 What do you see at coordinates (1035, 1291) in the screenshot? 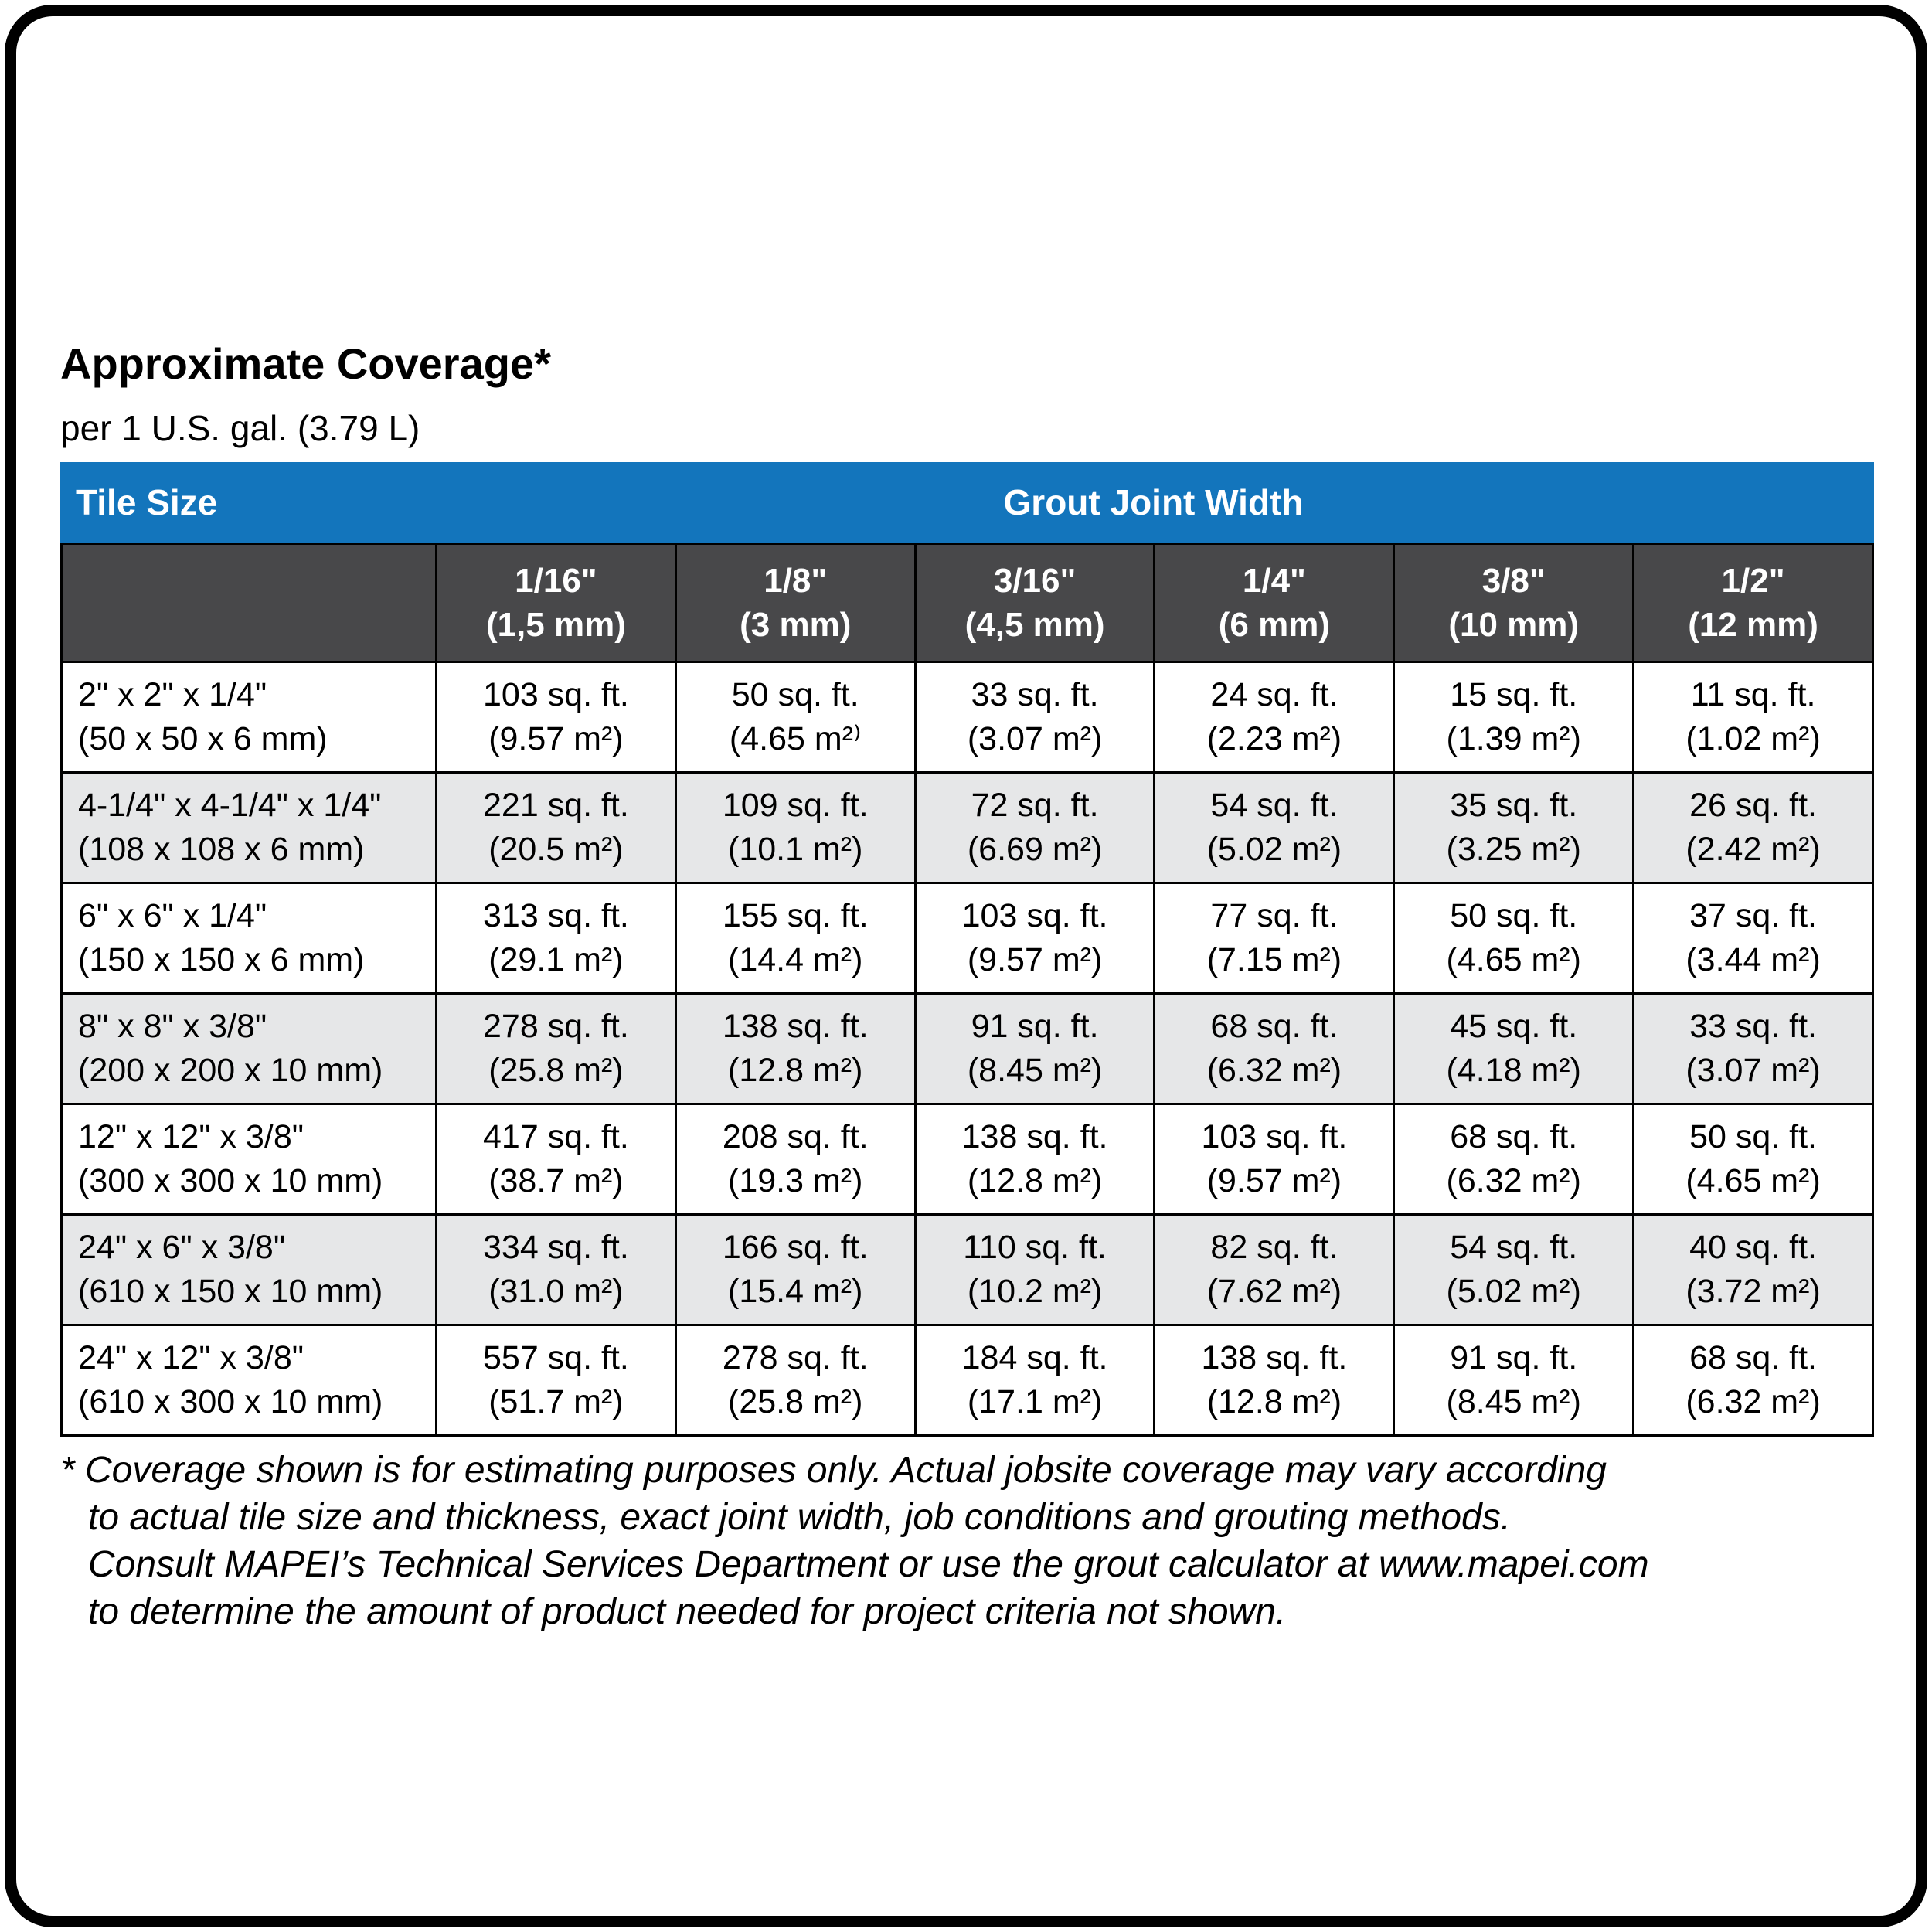
I see `coverage-m2: (10.2 m²)` at bounding box center [1035, 1291].